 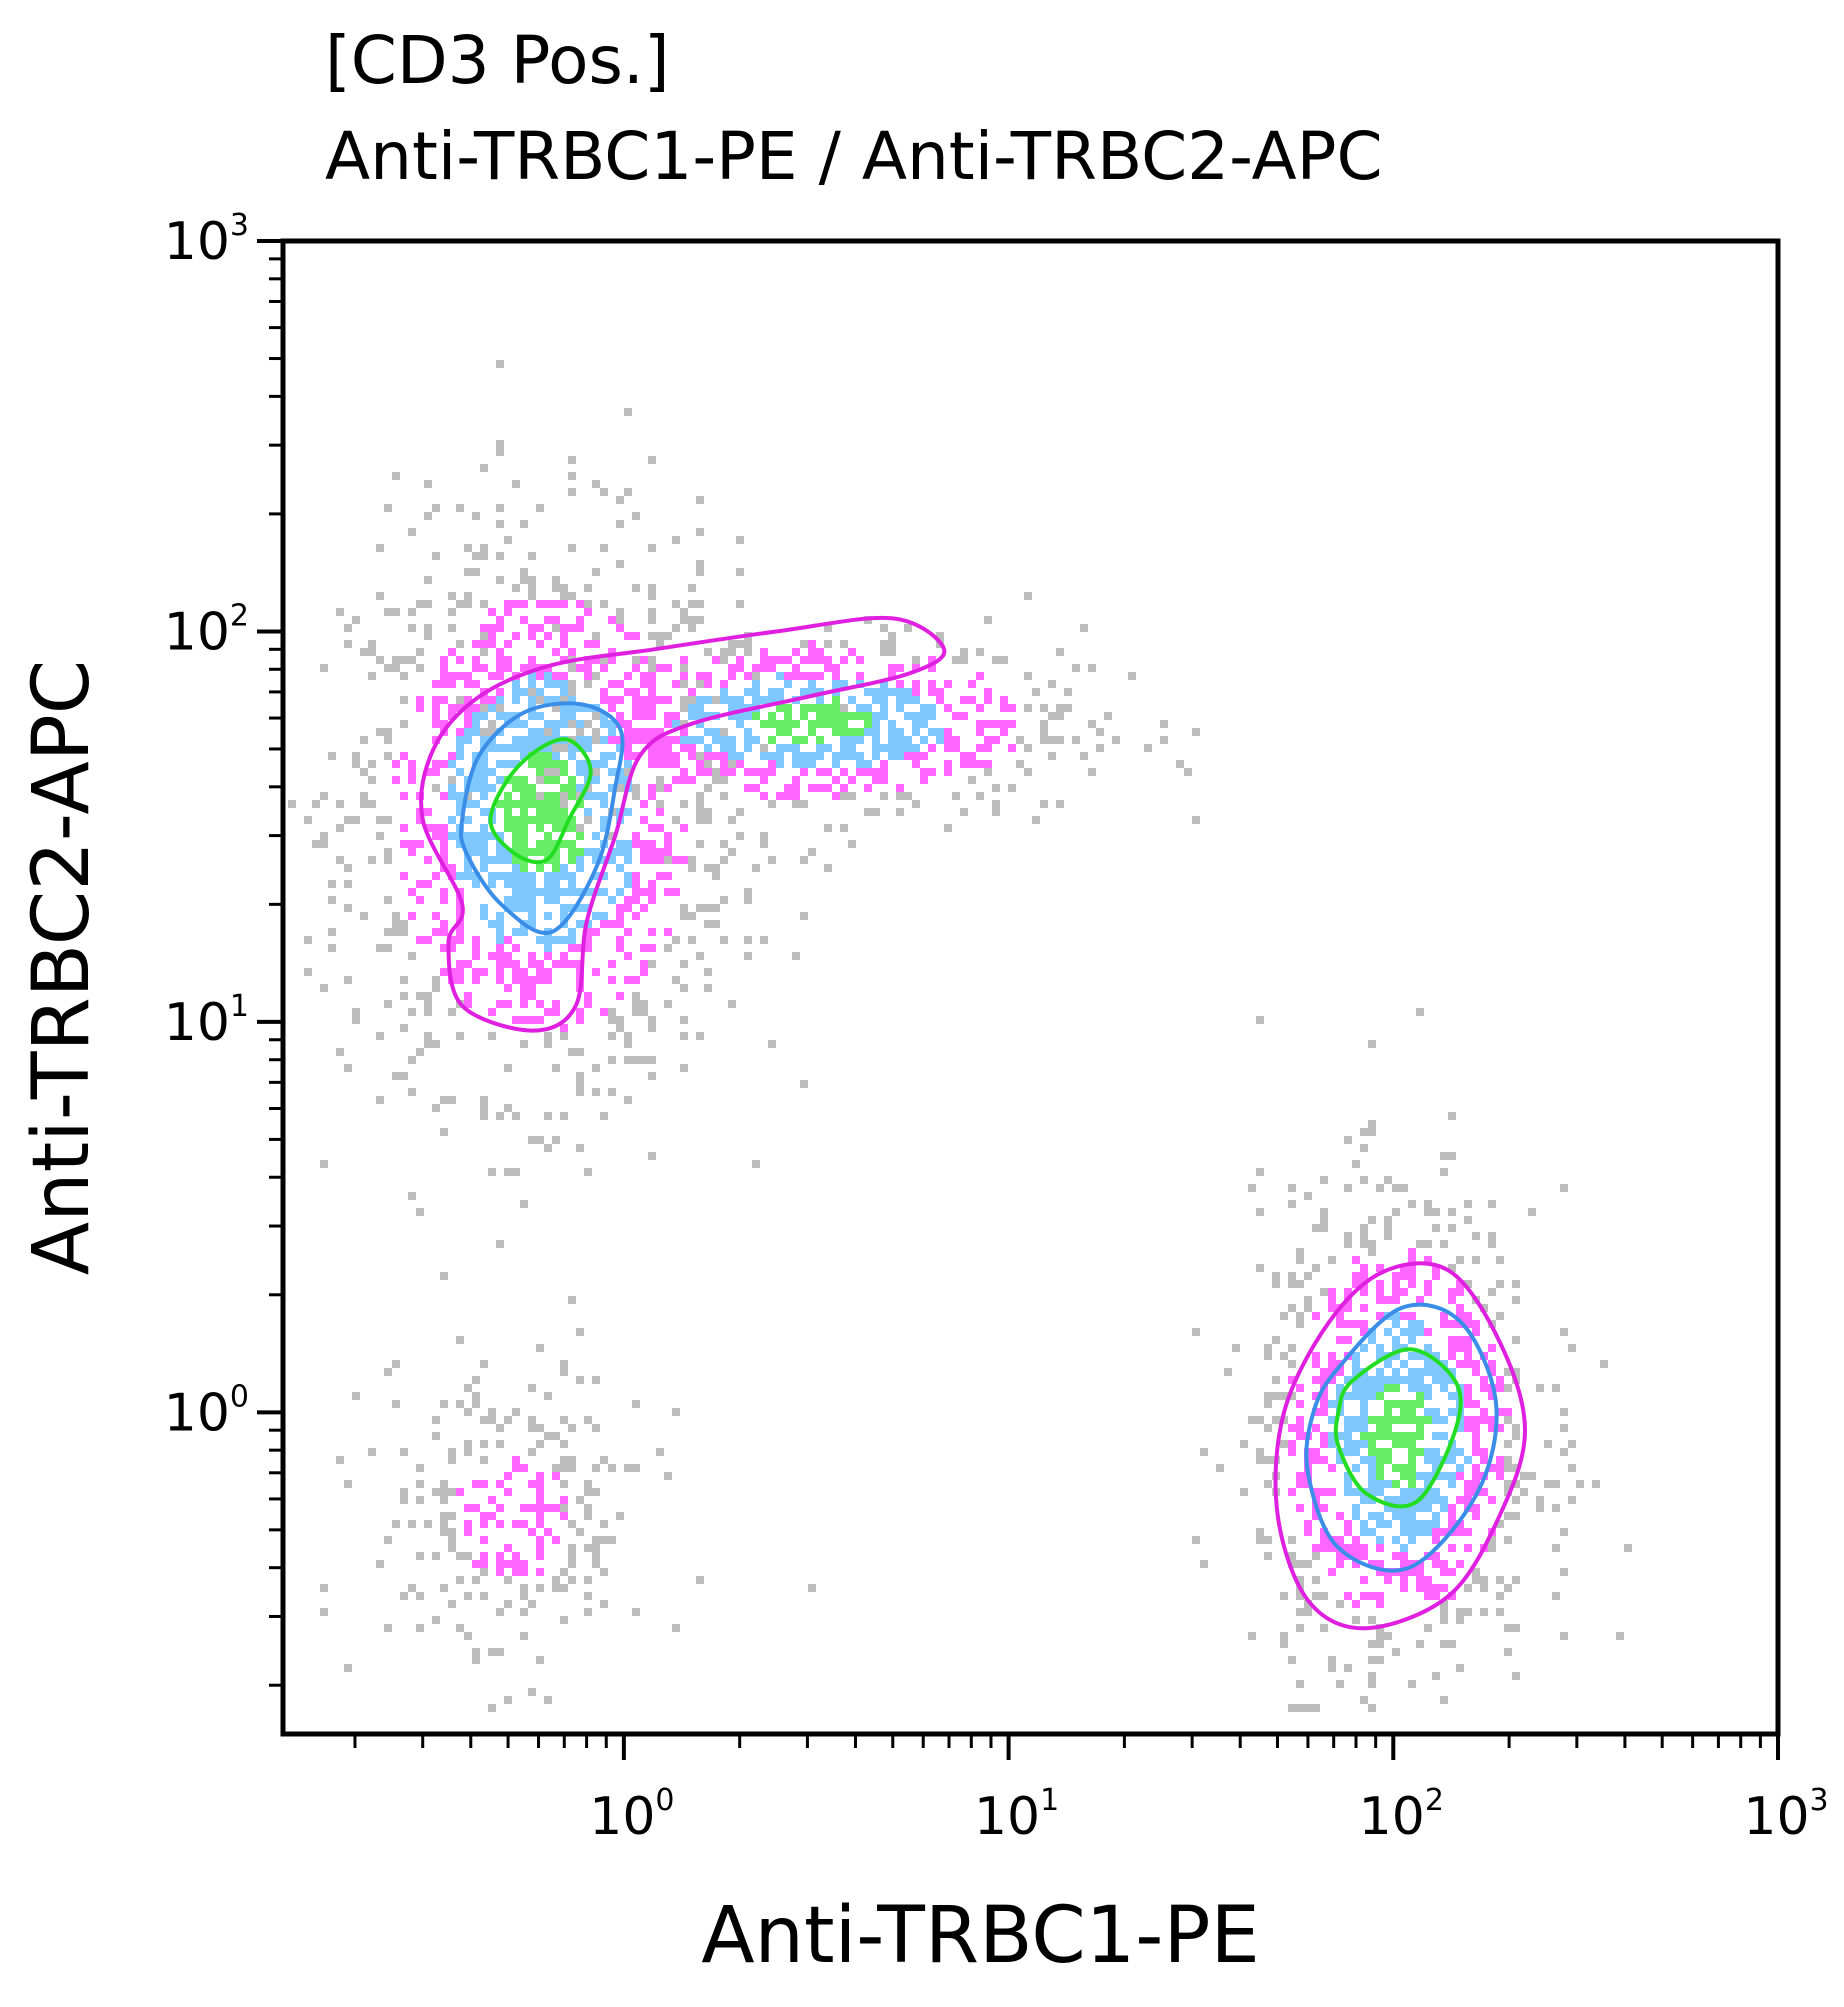 I want to click on x-tick-label: 103, so click(x=1785, y=1815).